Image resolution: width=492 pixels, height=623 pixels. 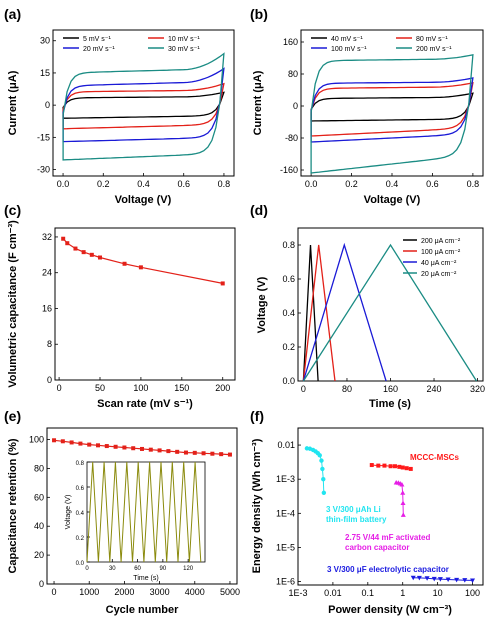 What do you see at coordinates (145, 404) in the screenshot?
I see `xlabel-c: Scan rate (mV s⁻¹)` at bounding box center [145, 404].